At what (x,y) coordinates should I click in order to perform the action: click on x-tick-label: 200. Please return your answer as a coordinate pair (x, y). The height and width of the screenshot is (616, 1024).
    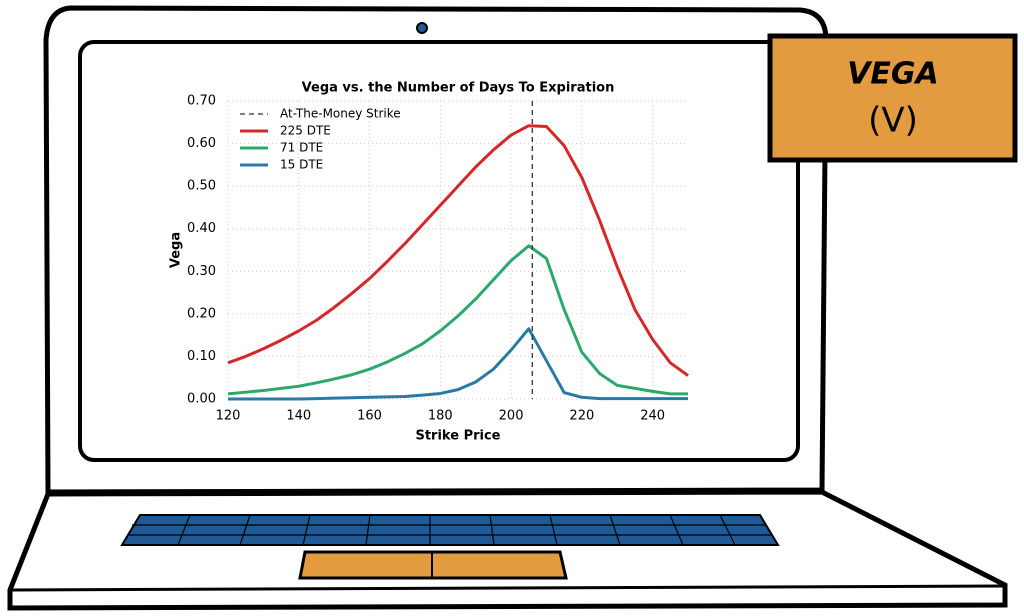
    Looking at the image, I should click on (511, 416).